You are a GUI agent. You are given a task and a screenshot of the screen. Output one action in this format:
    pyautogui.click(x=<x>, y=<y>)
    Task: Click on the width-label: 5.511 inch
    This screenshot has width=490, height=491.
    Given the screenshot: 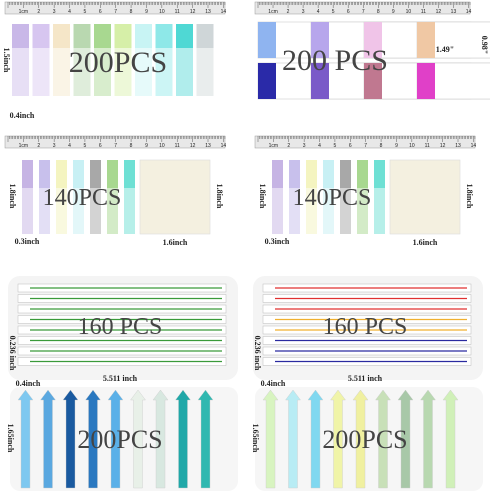 What is the action you would take?
    pyautogui.click(x=120, y=378)
    